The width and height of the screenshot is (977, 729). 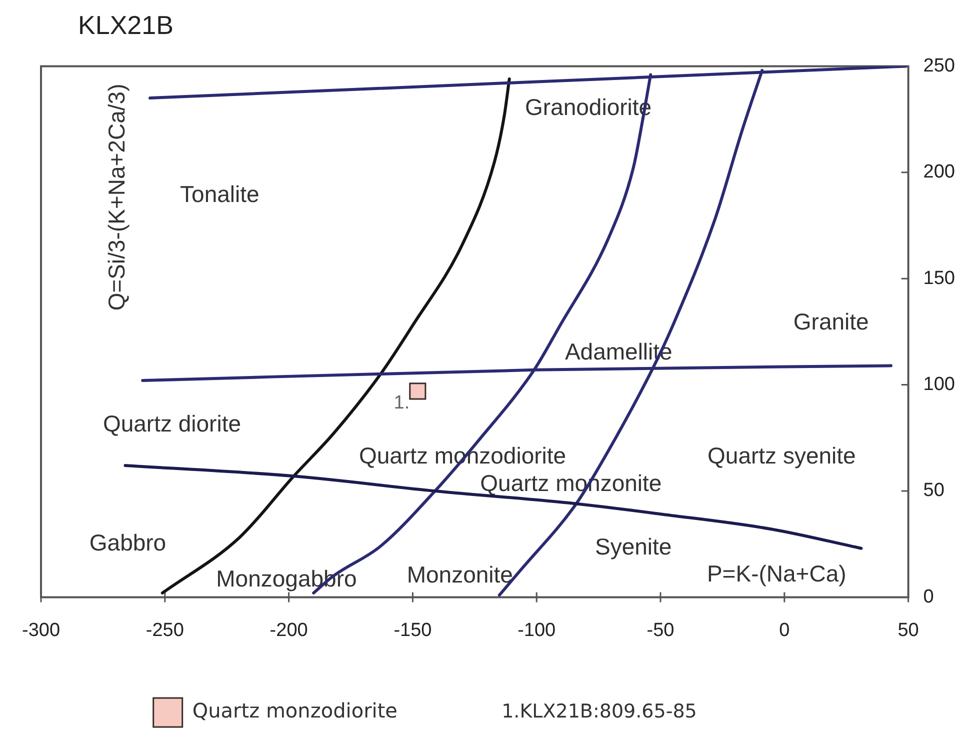 I want to click on annotation: Quartz diorite, so click(x=172, y=423).